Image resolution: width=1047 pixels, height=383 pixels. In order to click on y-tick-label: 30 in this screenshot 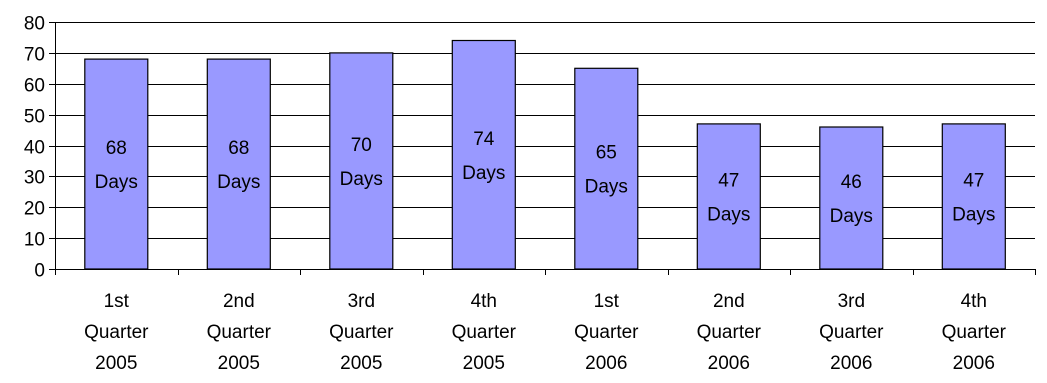, I will do `click(34, 178)`.